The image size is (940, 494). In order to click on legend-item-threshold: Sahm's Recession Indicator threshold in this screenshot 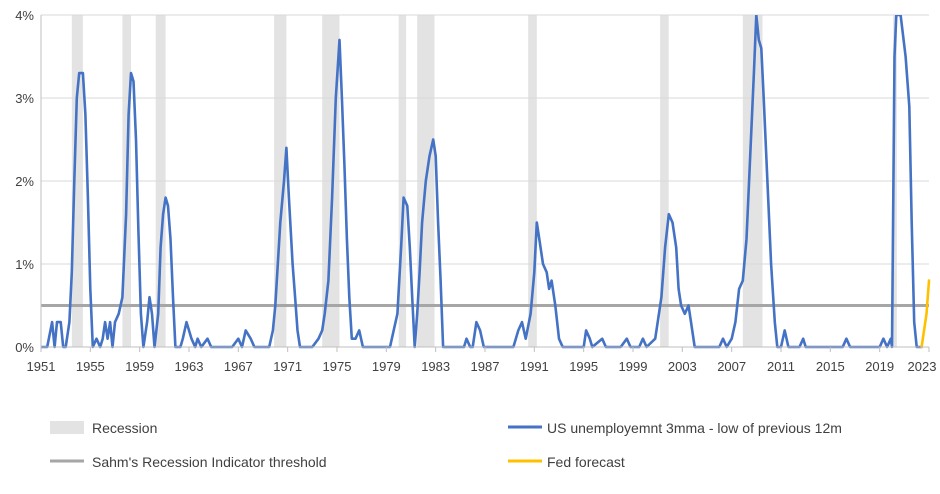, I will do `click(188, 462)`.